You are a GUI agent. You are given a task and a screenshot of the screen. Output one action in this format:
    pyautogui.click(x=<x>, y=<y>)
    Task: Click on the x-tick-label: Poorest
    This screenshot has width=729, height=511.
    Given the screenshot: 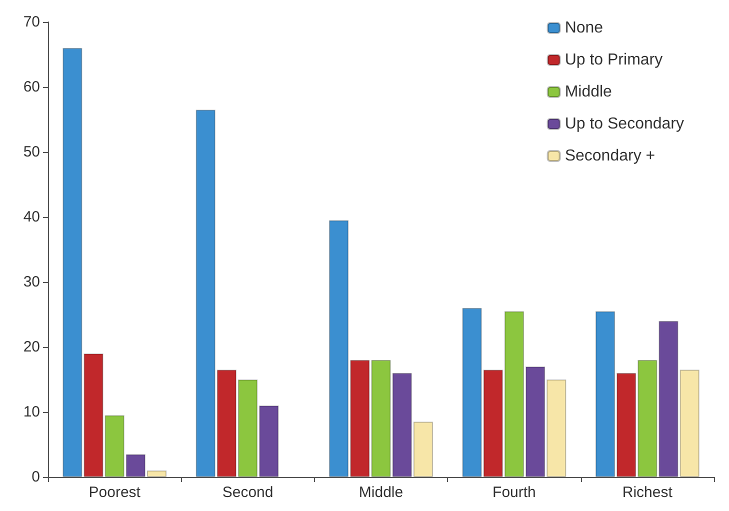 What is the action you would take?
    pyautogui.click(x=115, y=492)
    